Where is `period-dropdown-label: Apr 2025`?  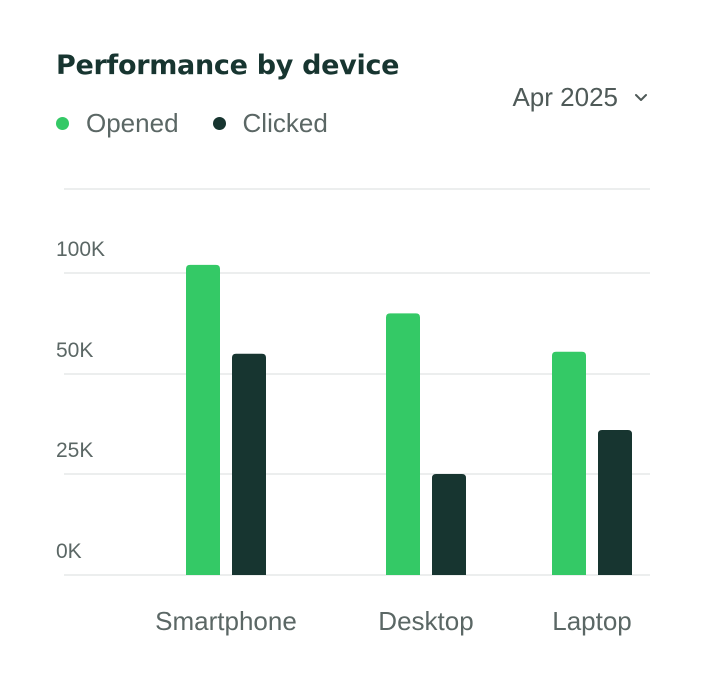
period-dropdown-label: Apr 2025 is located at coordinates (565, 97).